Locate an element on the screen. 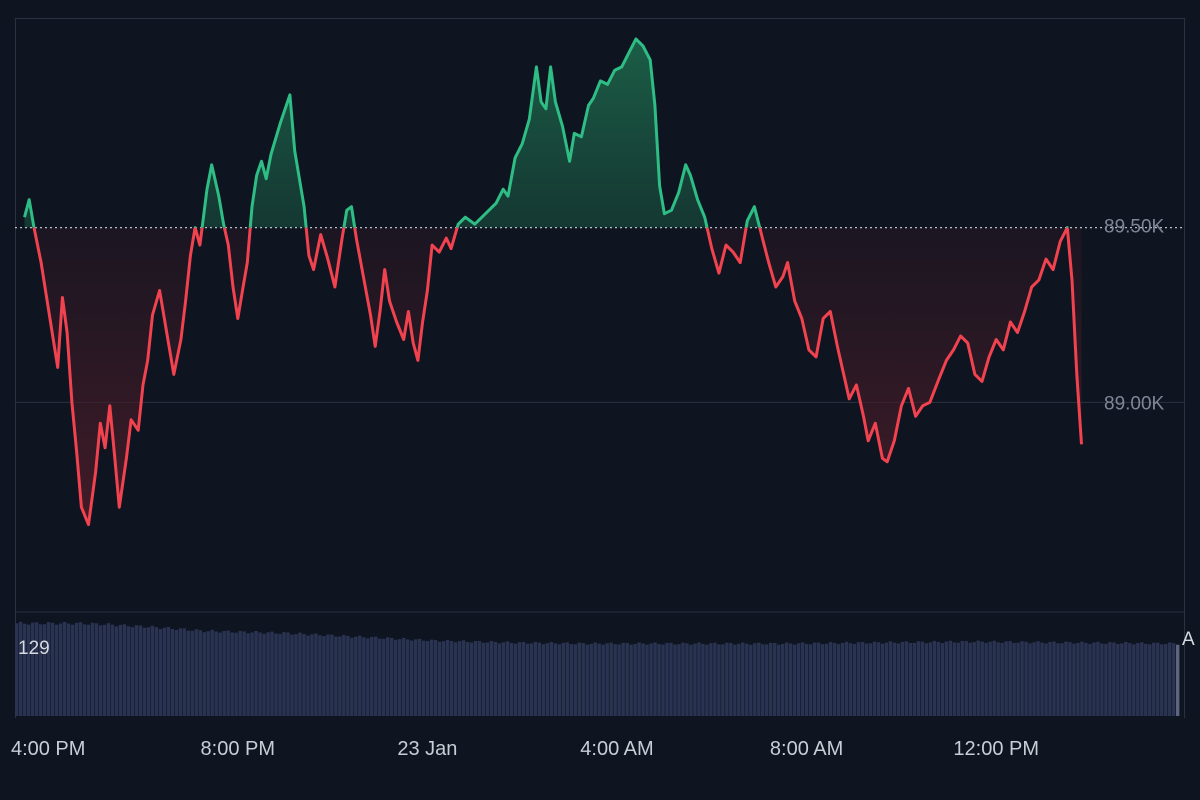 The width and height of the screenshot is (1200, 800). chart-top-border is located at coordinates (600, 18).